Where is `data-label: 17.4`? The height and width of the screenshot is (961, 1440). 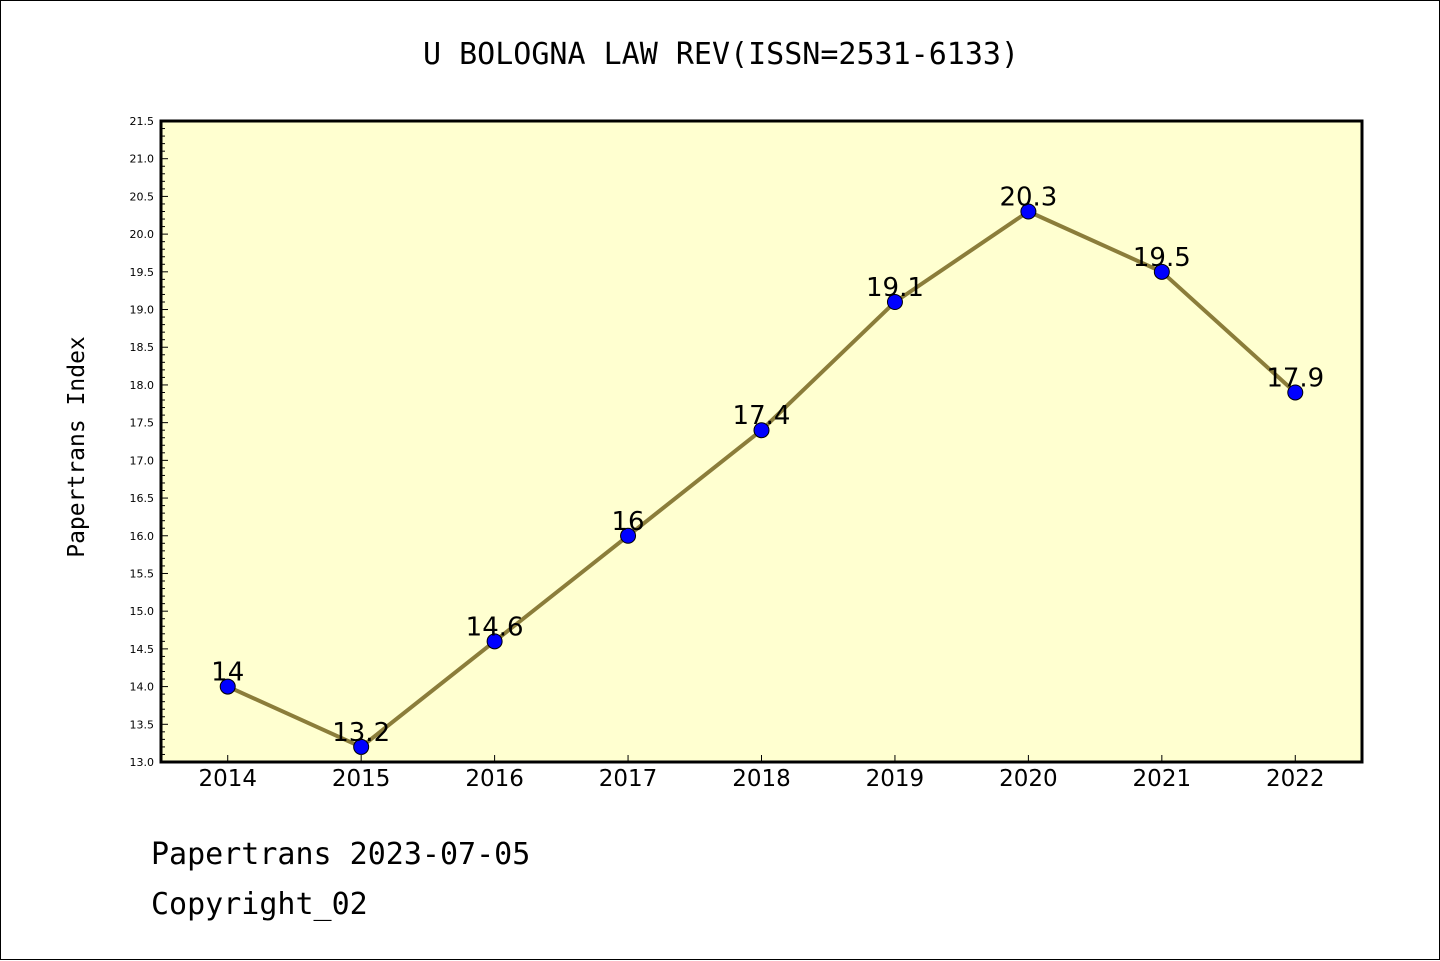 data-label: 17.4 is located at coordinates (762, 416).